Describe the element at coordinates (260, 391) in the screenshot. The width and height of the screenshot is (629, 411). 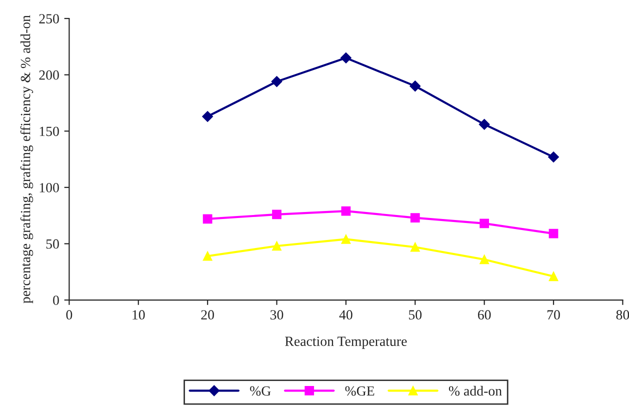
I see `legend-label: %G` at that location.